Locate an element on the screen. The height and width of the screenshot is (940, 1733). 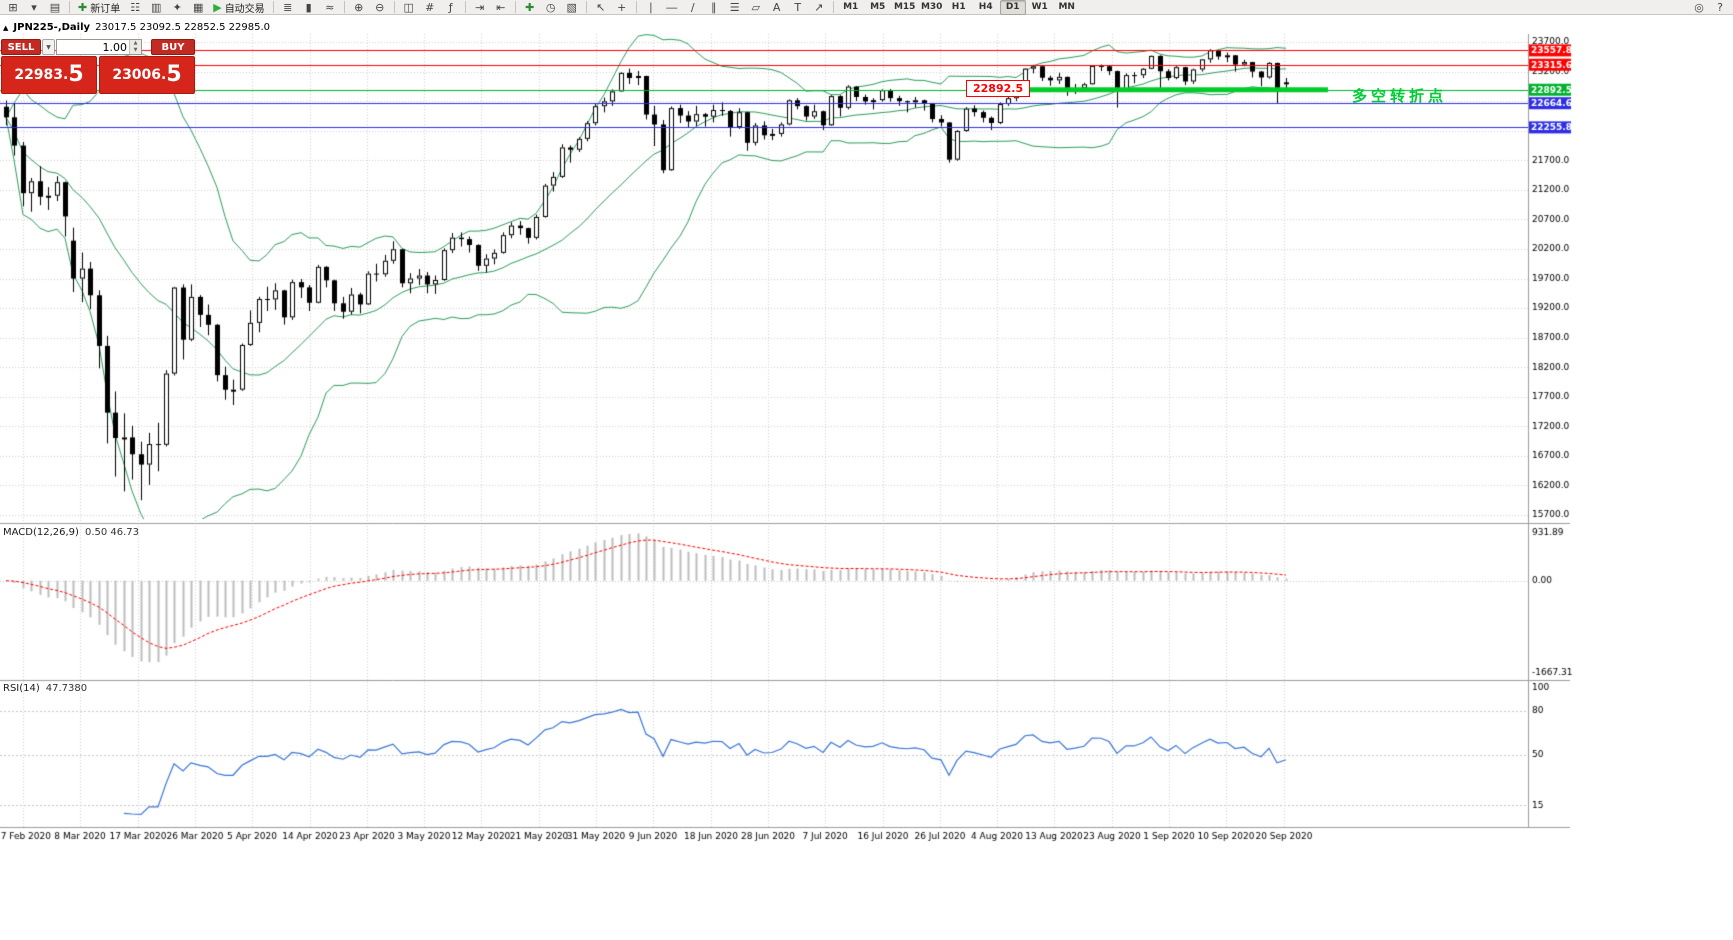
grid-icon: # is located at coordinates (430, 7).